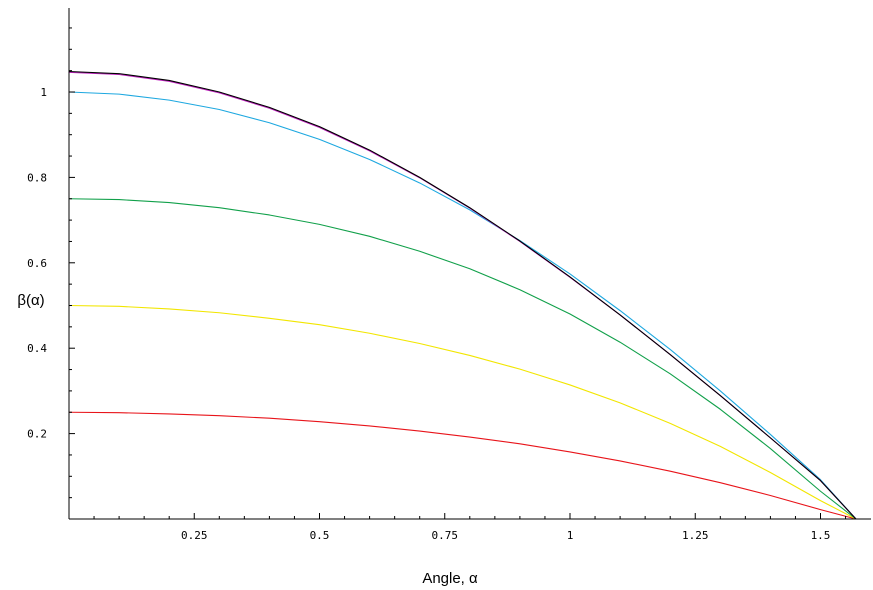 The image size is (873, 590). I want to click on x-axis-label: Angle, α, so click(450, 578).